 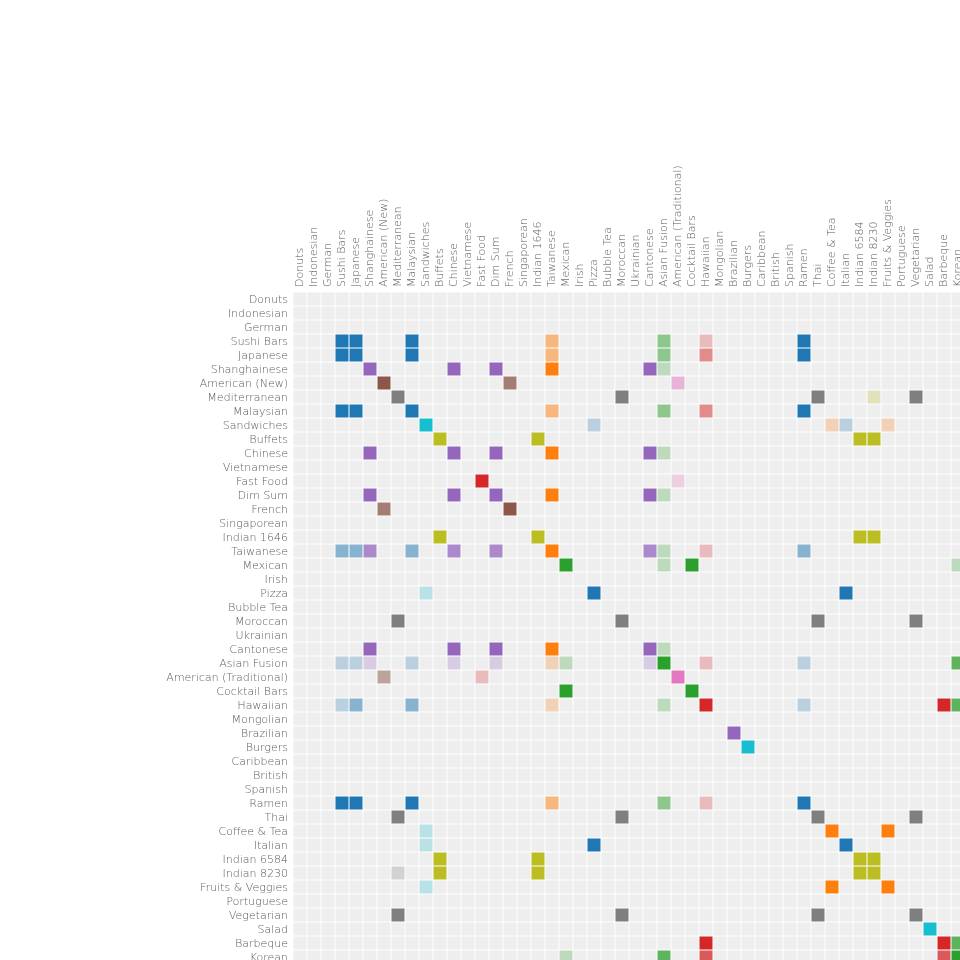 I want to click on column-label: British, so click(x=775, y=269).